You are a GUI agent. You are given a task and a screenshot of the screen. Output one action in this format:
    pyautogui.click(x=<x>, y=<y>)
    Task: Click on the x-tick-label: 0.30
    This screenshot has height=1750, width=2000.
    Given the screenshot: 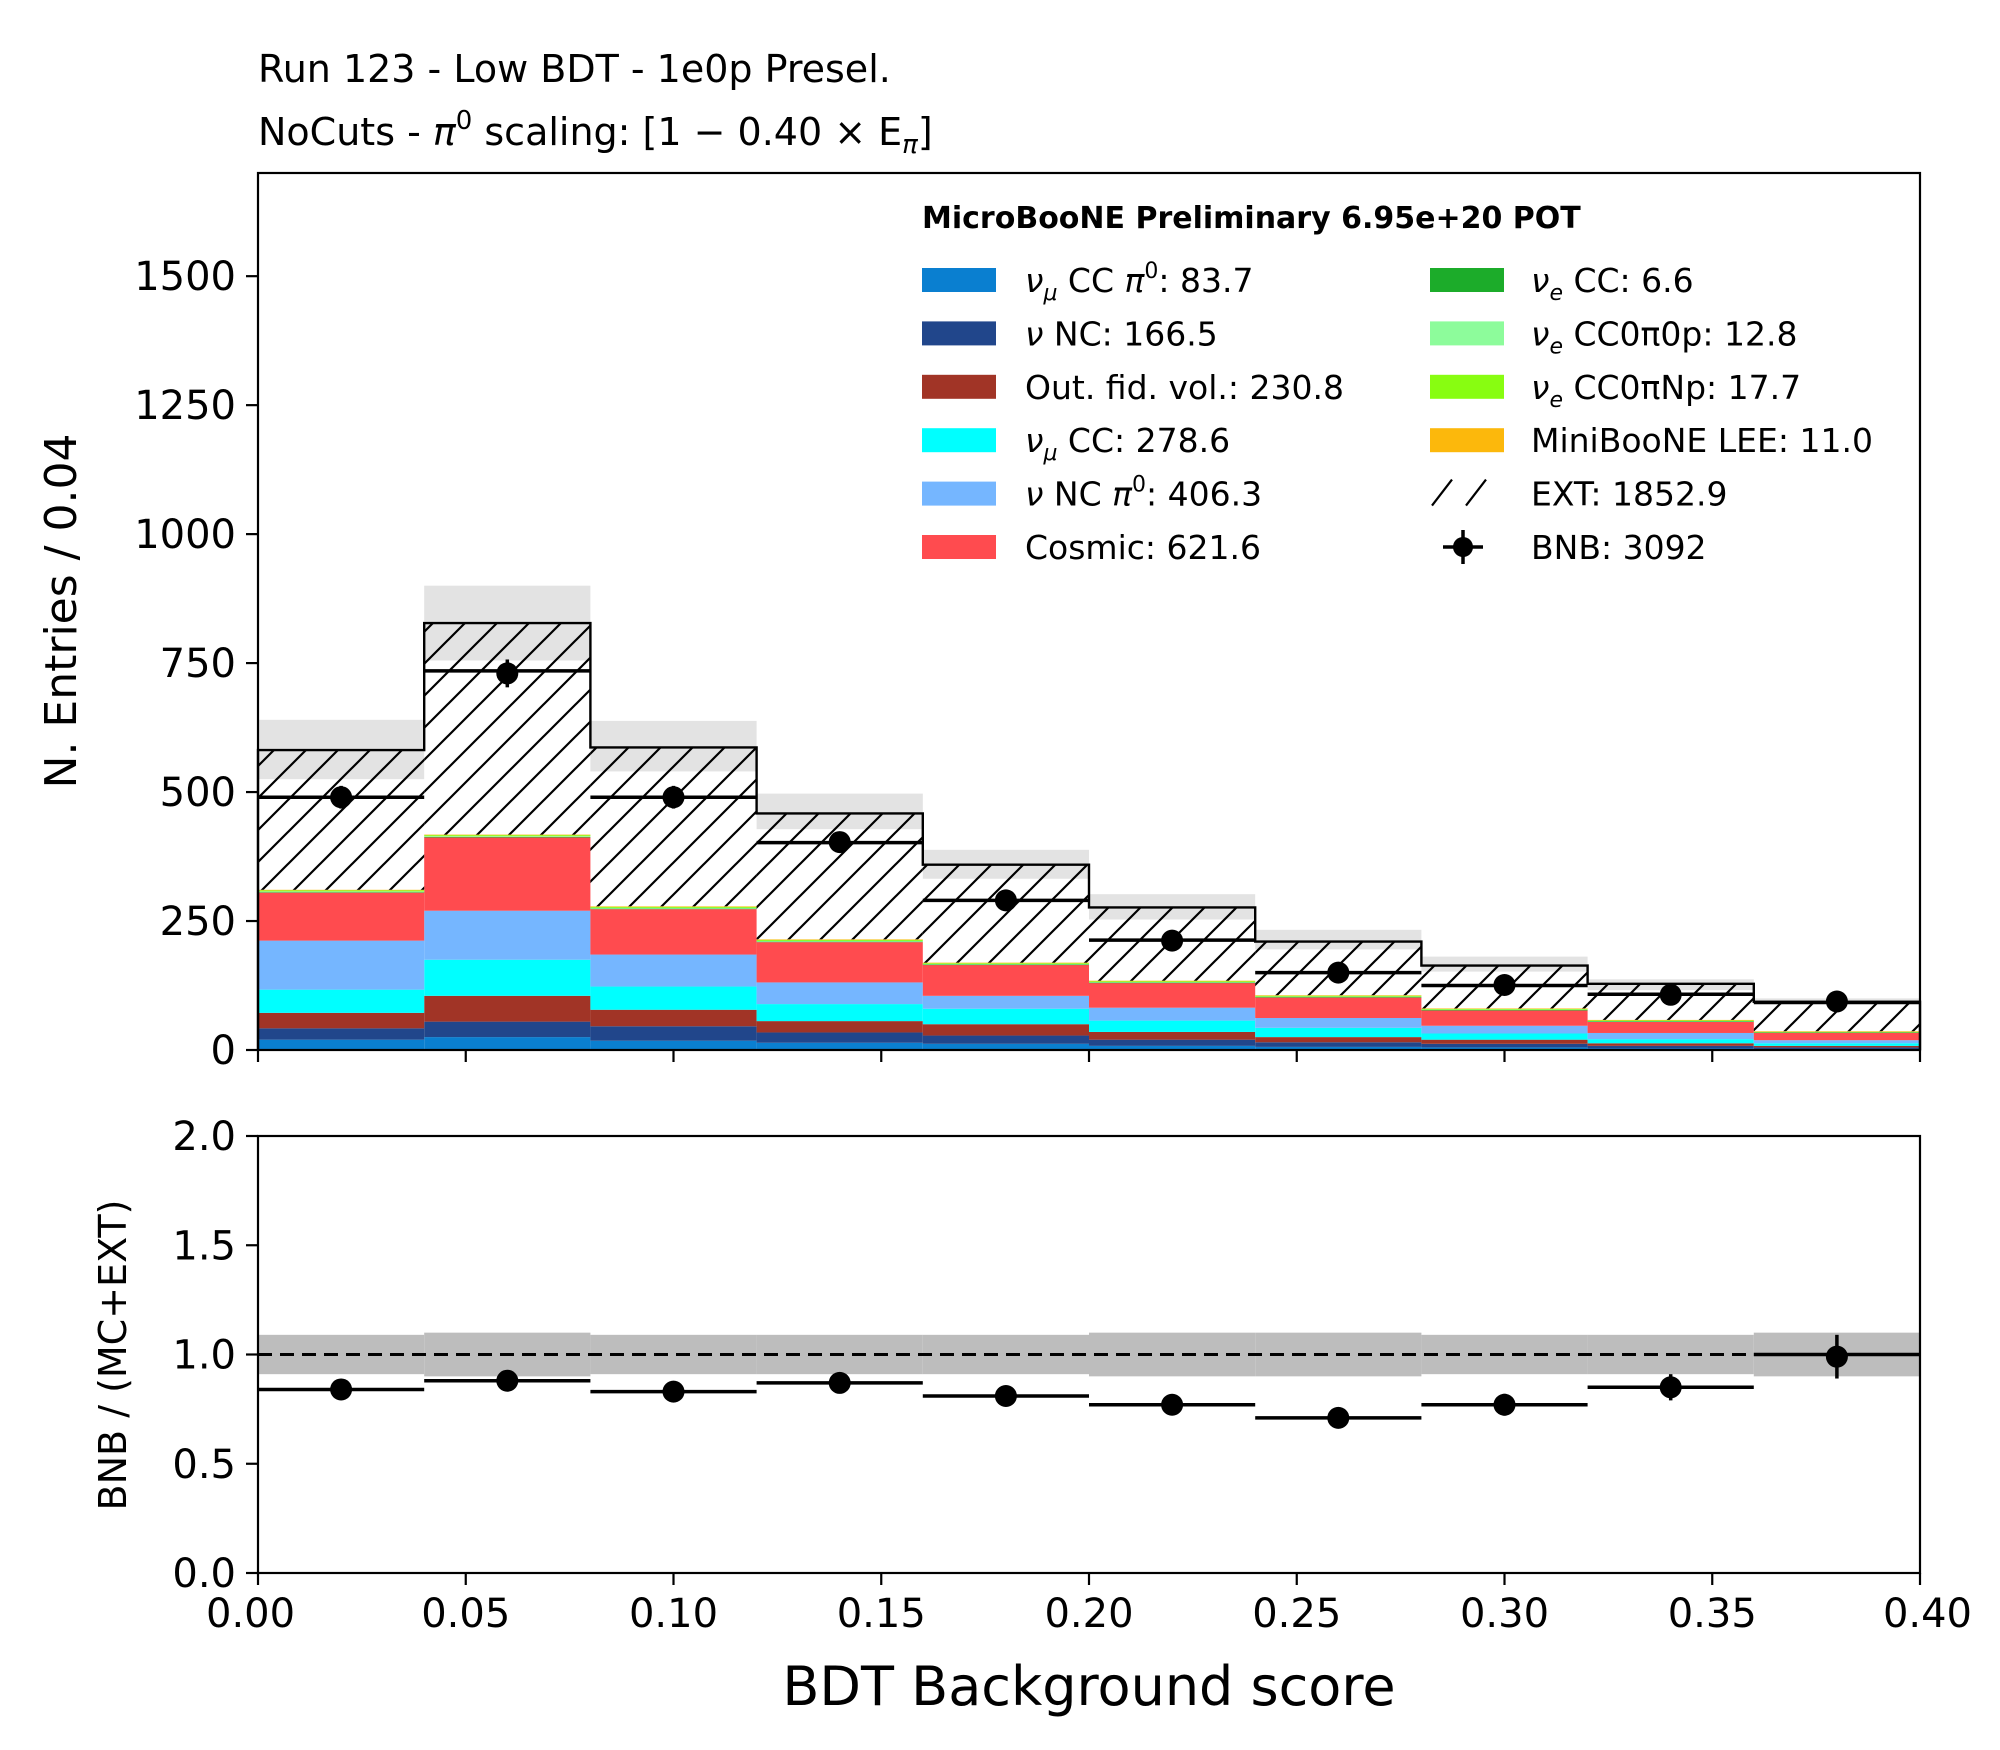 What is the action you would take?
    pyautogui.click(x=1504, y=1614)
    